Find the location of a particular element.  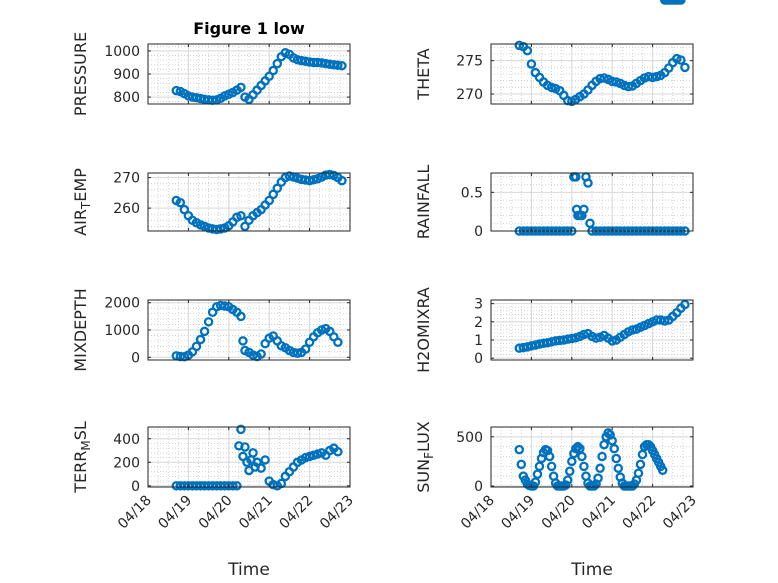

y-axis-label: THETA is located at coordinates (423, 74).